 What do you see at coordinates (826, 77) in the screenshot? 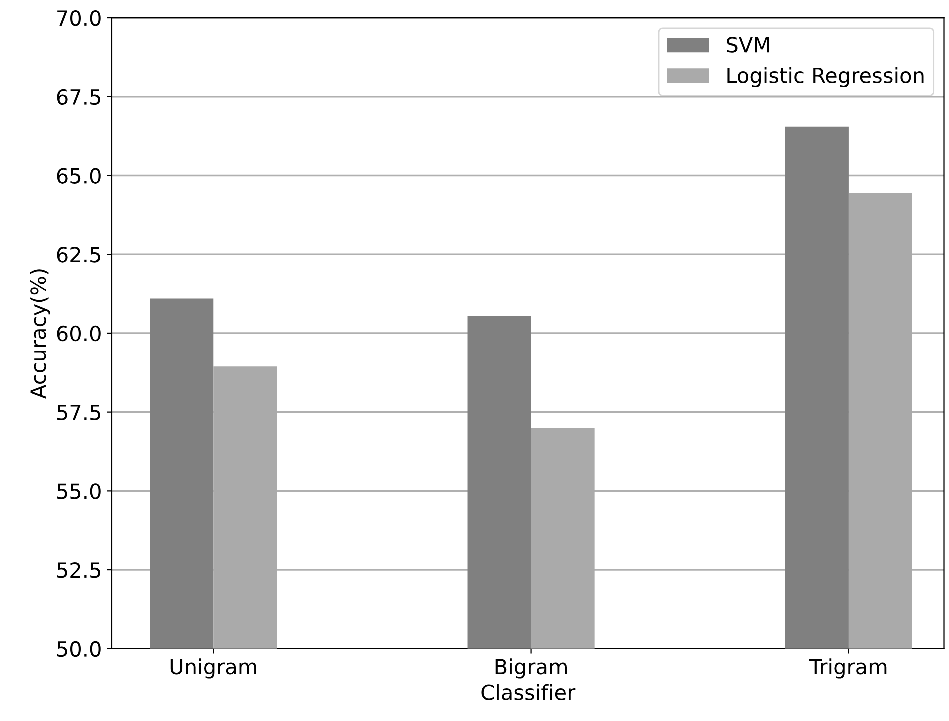
I see `legend-label: Logistic Regression` at bounding box center [826, 77].